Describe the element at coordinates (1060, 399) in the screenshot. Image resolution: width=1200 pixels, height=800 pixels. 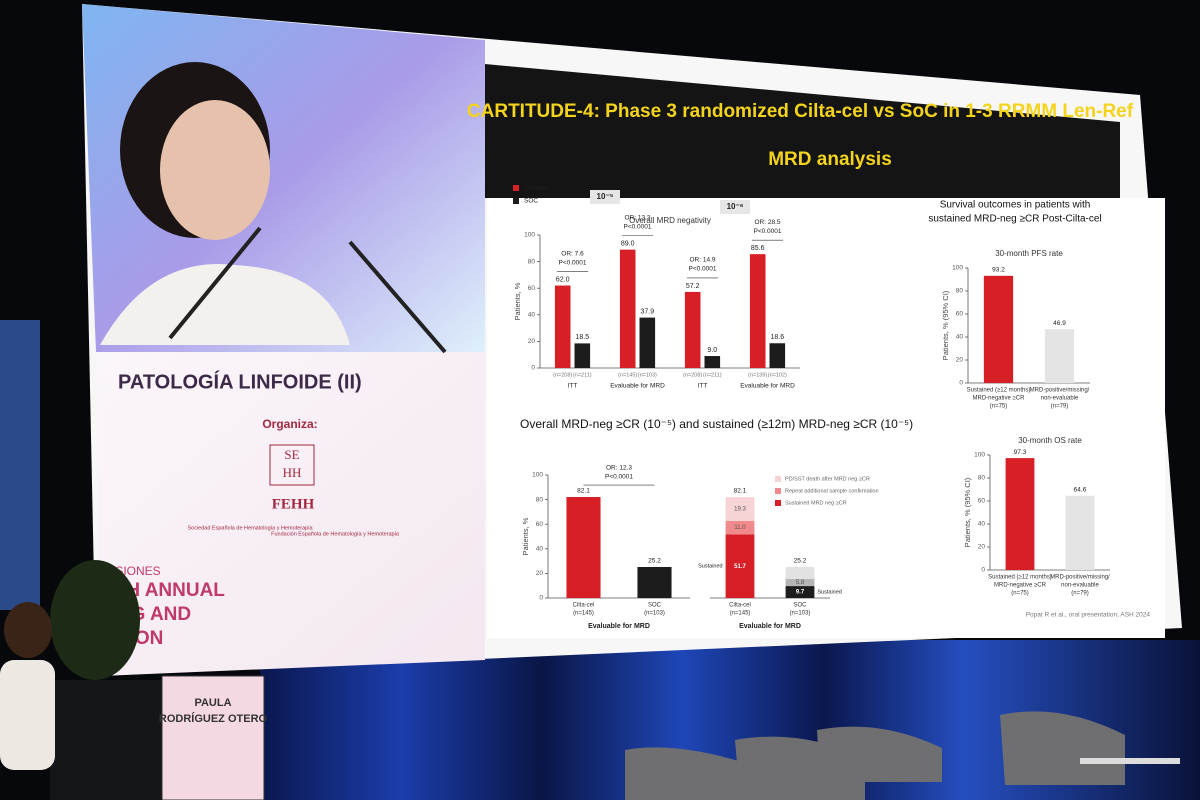
I see `x-tick-label: non-evaluable` at that location.